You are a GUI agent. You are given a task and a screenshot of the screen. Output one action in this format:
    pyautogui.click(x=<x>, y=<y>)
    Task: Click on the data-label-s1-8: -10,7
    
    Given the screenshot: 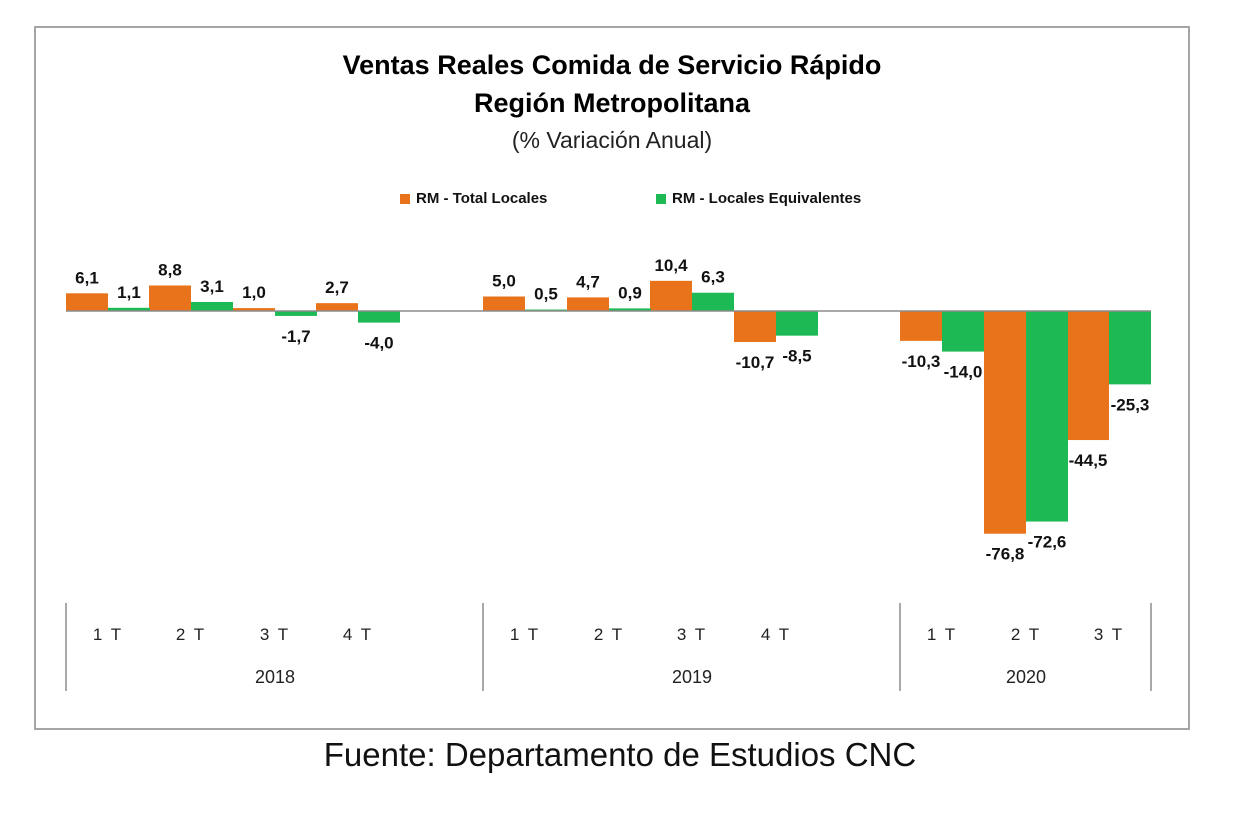 What is the action you would take?
    pyautogui.click(x=755, y=362)
    